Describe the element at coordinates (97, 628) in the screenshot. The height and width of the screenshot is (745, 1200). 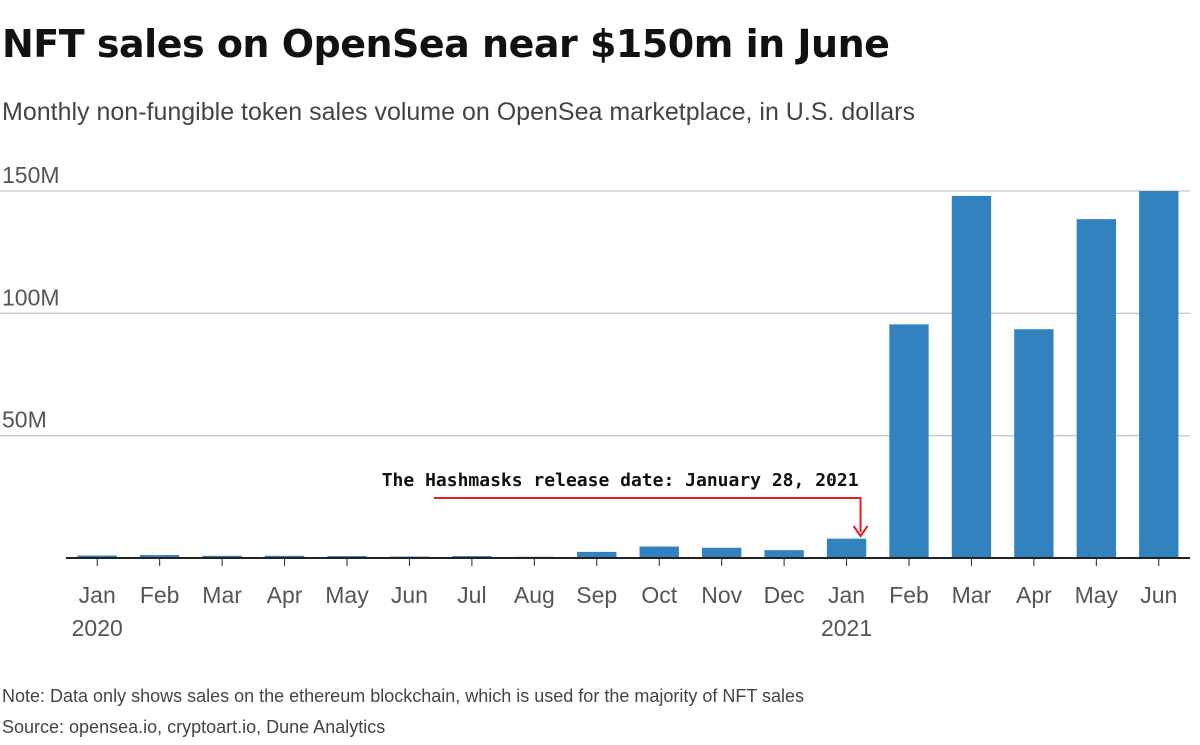
I see `x-year-label: 2020` at that location.